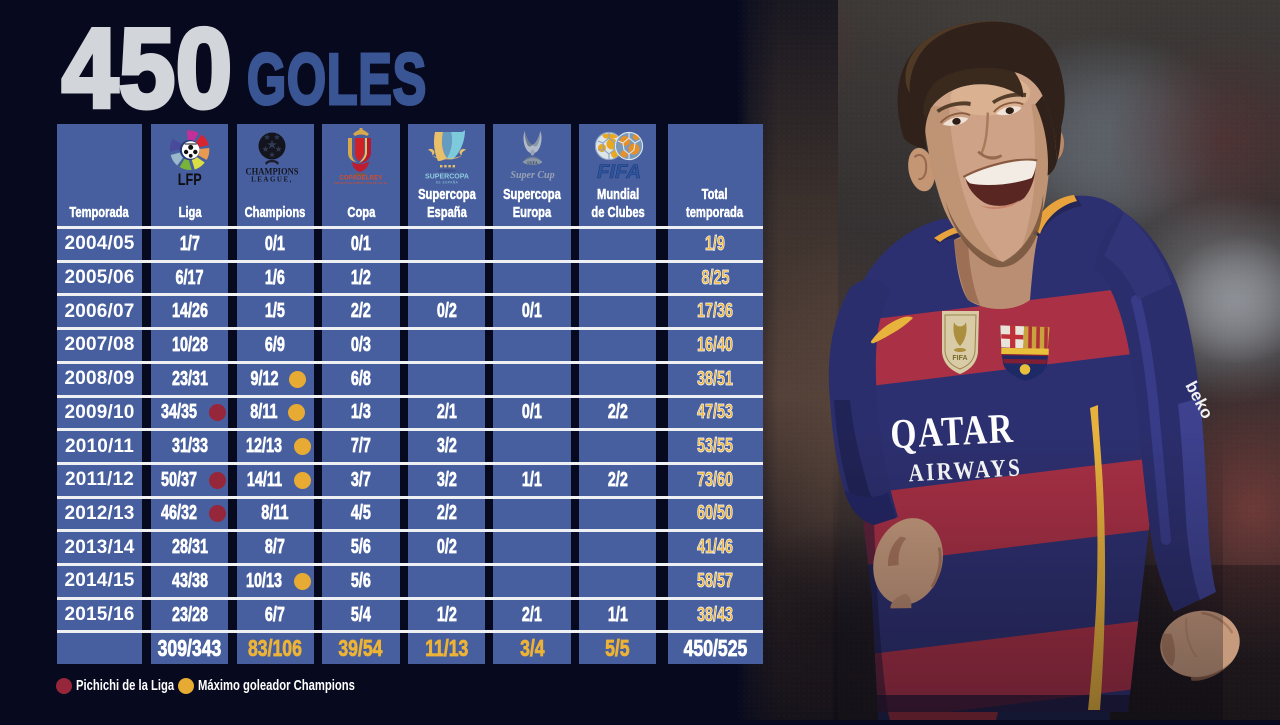 The width and height of the screenshot is (1280, 725). What do you see at coordinates (532, 175) in the screenshot?
I see `svg-text: Super Cup` at bounding box center [532, 175].